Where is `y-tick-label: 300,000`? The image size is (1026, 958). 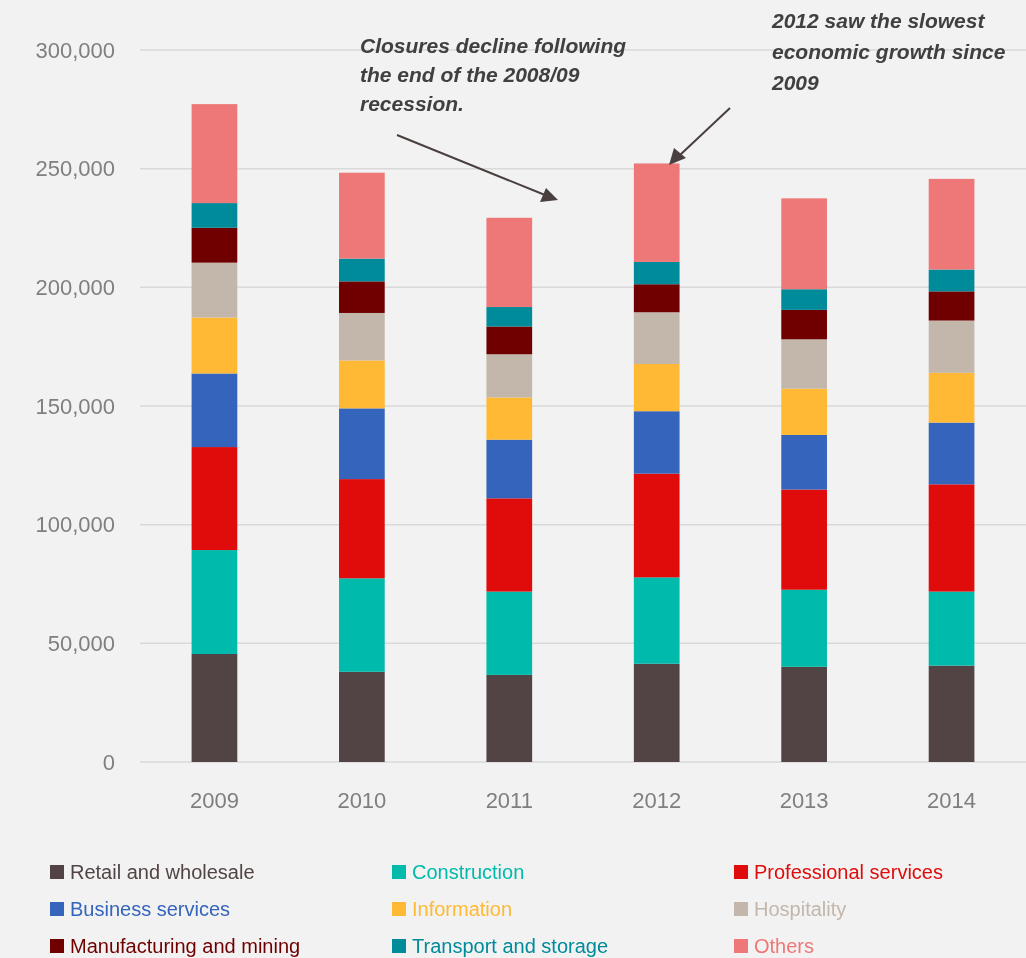 y-tick-label: 300,000 is located at coordinates (75, 50).